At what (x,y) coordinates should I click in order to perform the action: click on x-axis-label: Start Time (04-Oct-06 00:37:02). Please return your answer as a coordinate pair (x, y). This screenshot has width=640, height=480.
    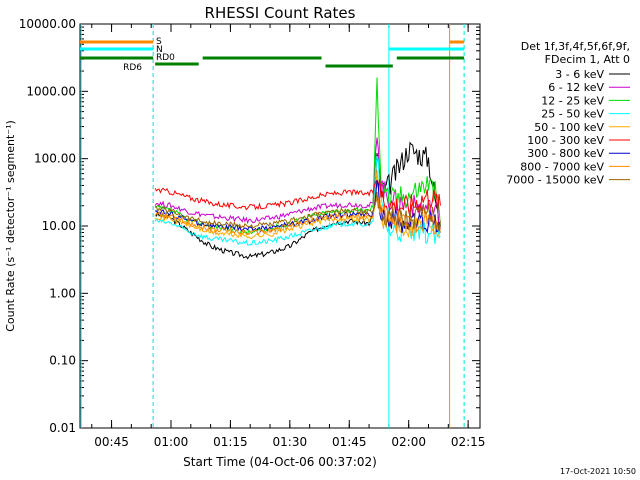
    Looking at the image, I should click on (280, 462).